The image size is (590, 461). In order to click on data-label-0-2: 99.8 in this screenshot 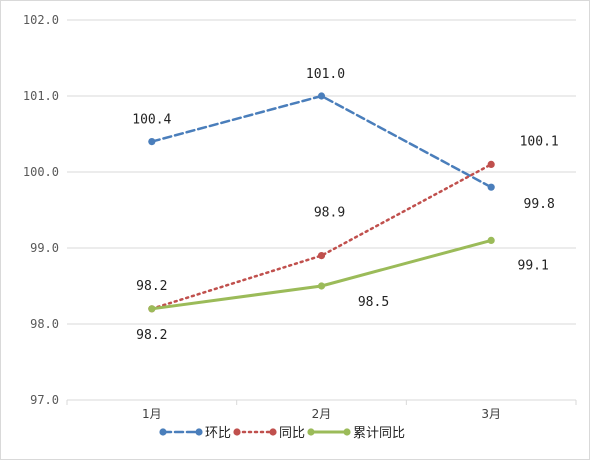, I will do `click(539, 204)`.